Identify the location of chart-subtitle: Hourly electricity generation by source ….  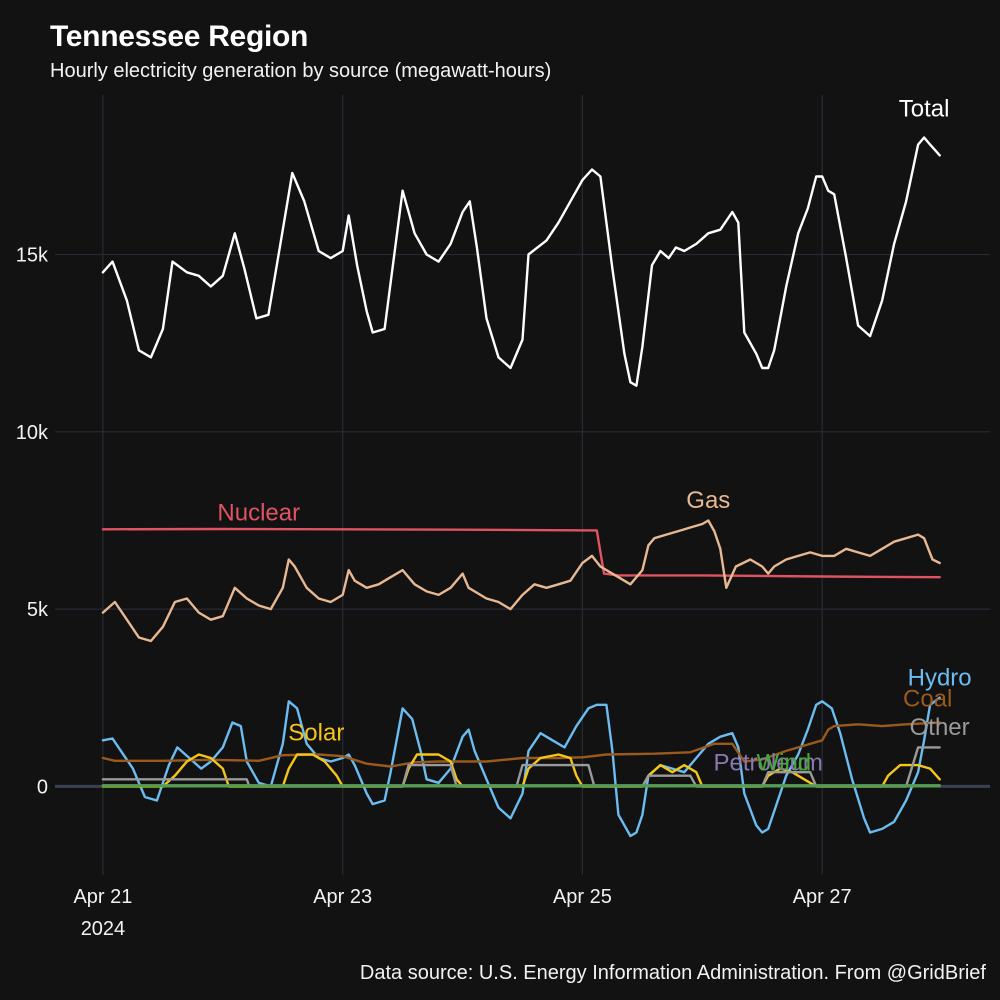
(301, 71).